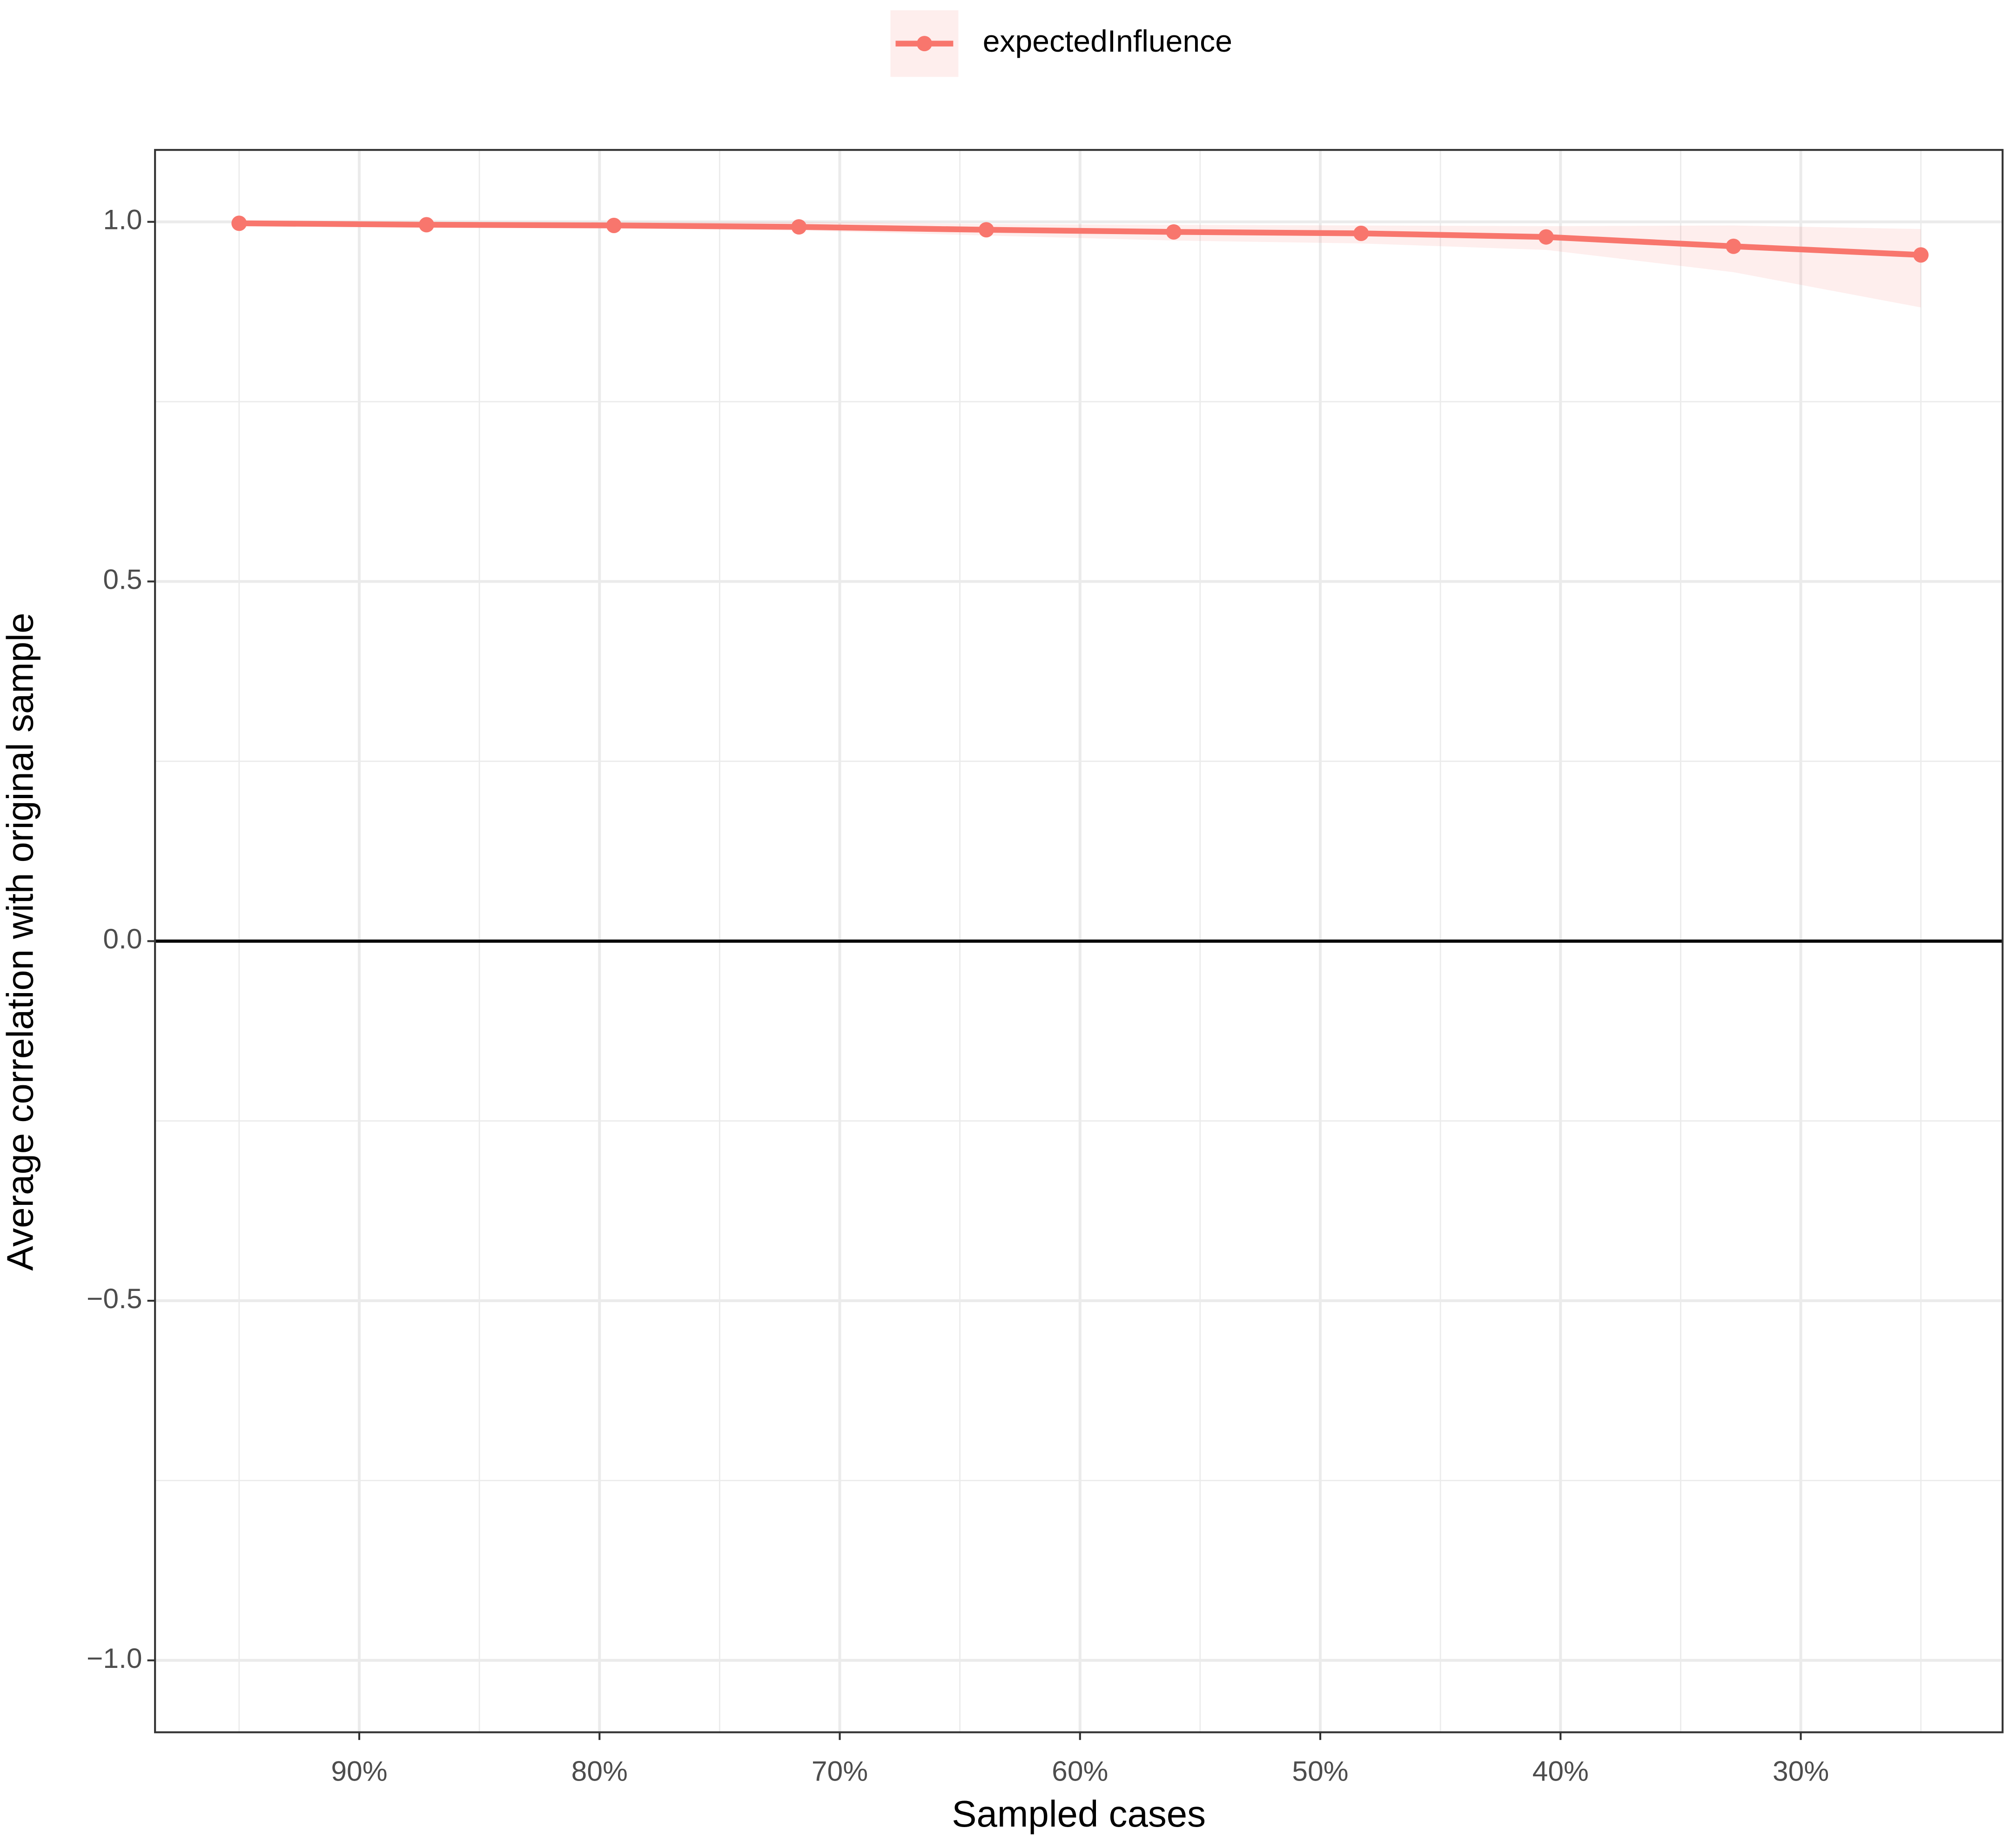  What do you see at coordinates (924, 44) in the screenshot?
I see `legend-point` at bounding box center [924, 44].